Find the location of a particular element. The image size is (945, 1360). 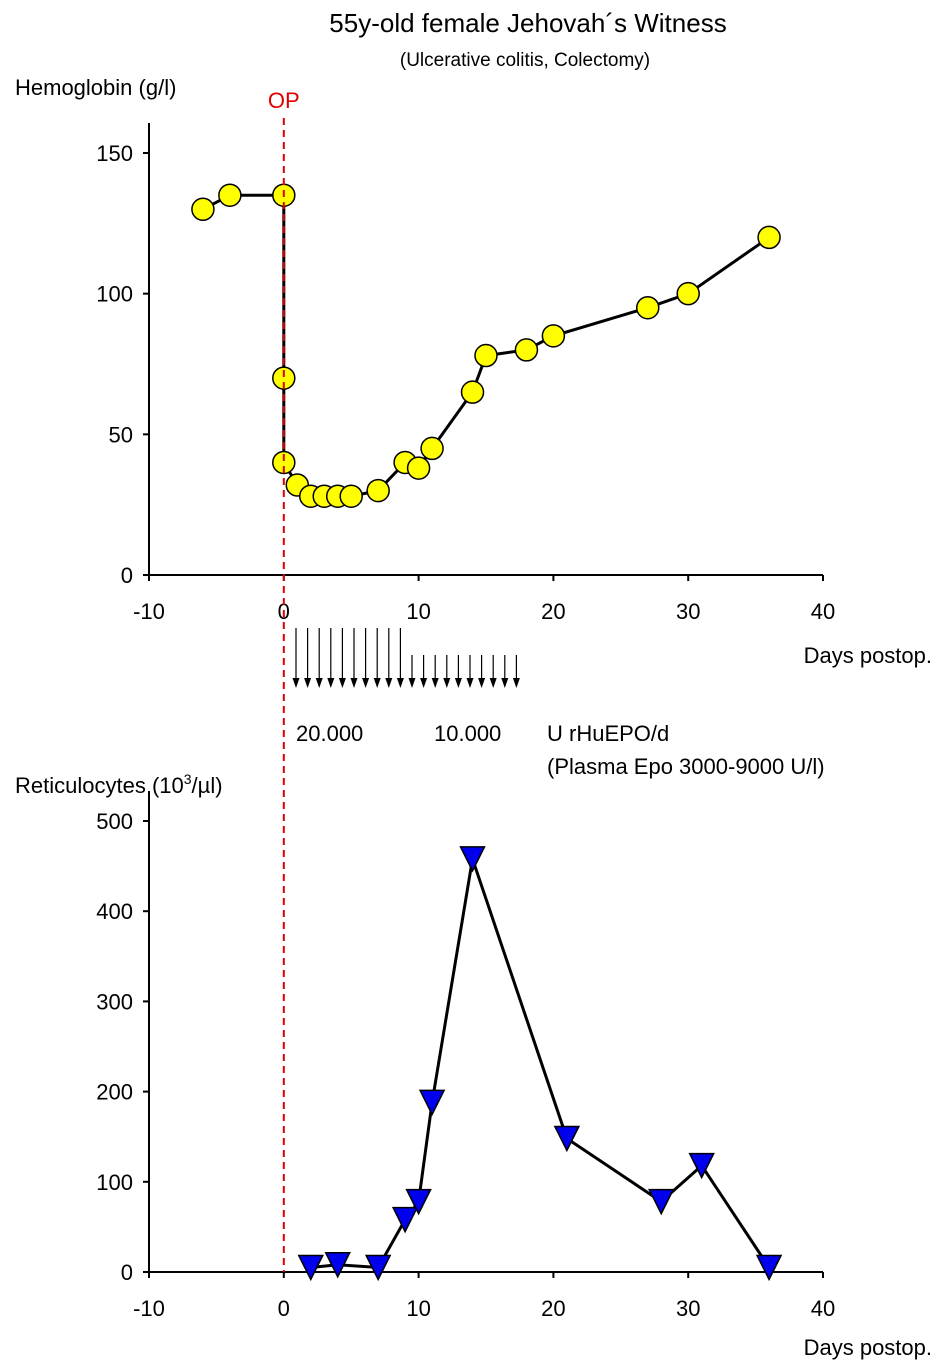

retic-y-tick-label: 300 is located at coordinates (114, 1001).